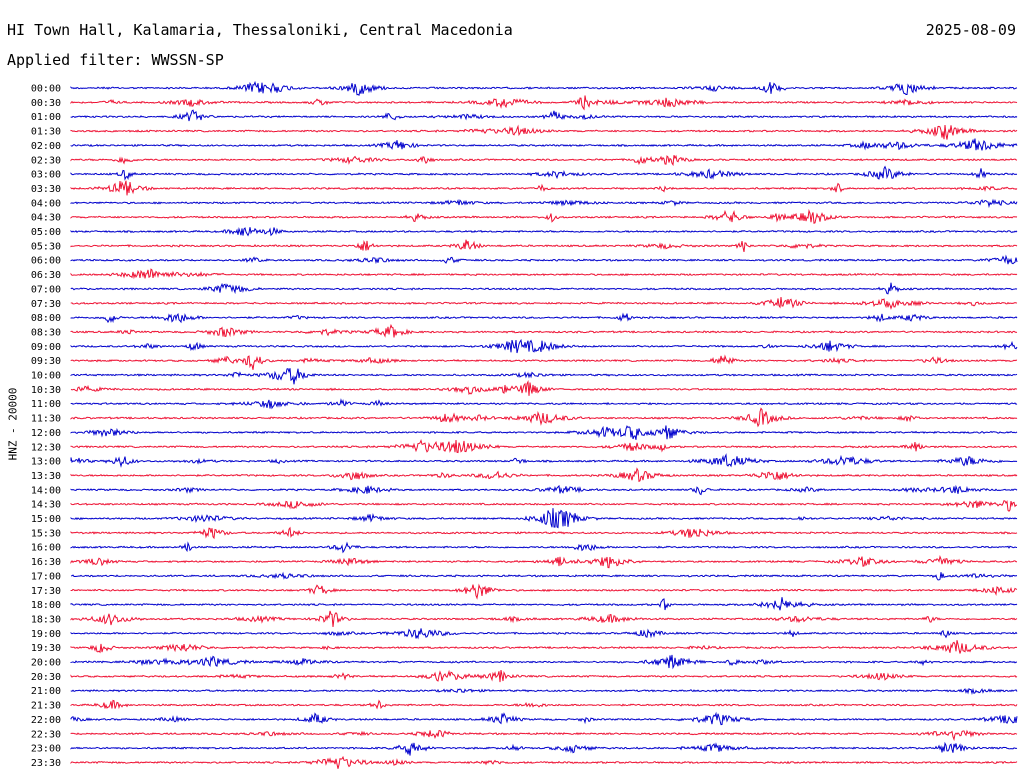 This screenshot has width=1024, height=780. Describe the element at coordinates (46, 203) in the screenshot. I see `row-time-label: 04:00` at that location.